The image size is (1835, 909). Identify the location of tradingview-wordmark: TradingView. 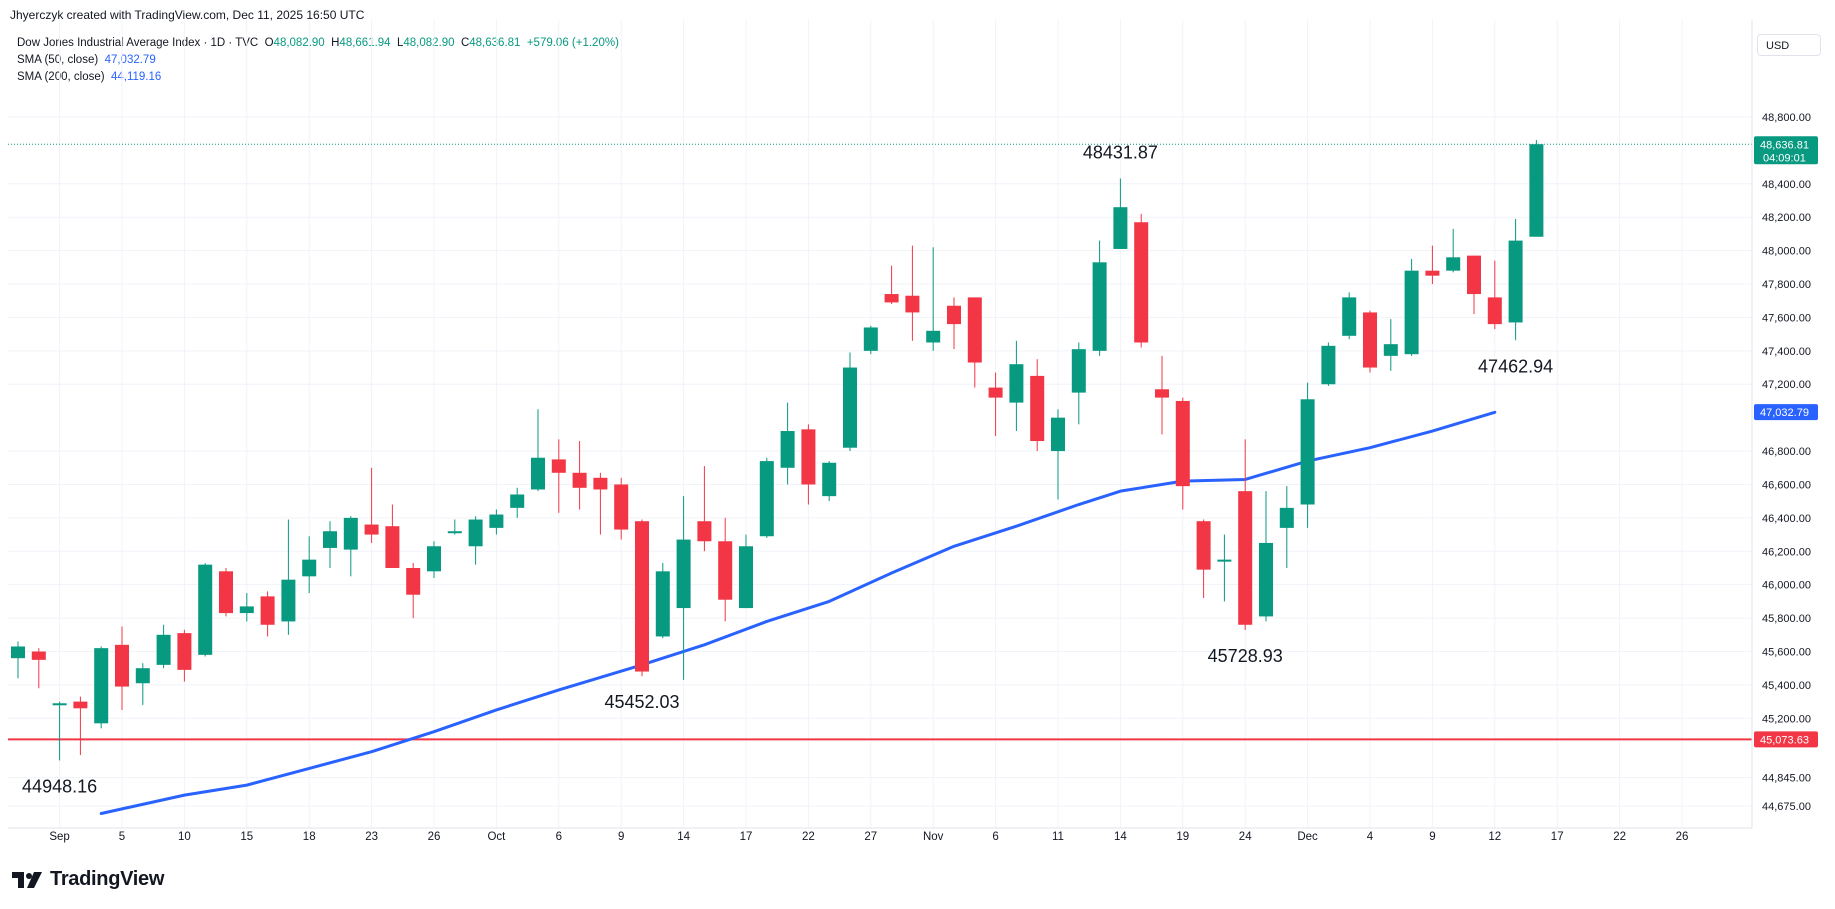
(107, 879).